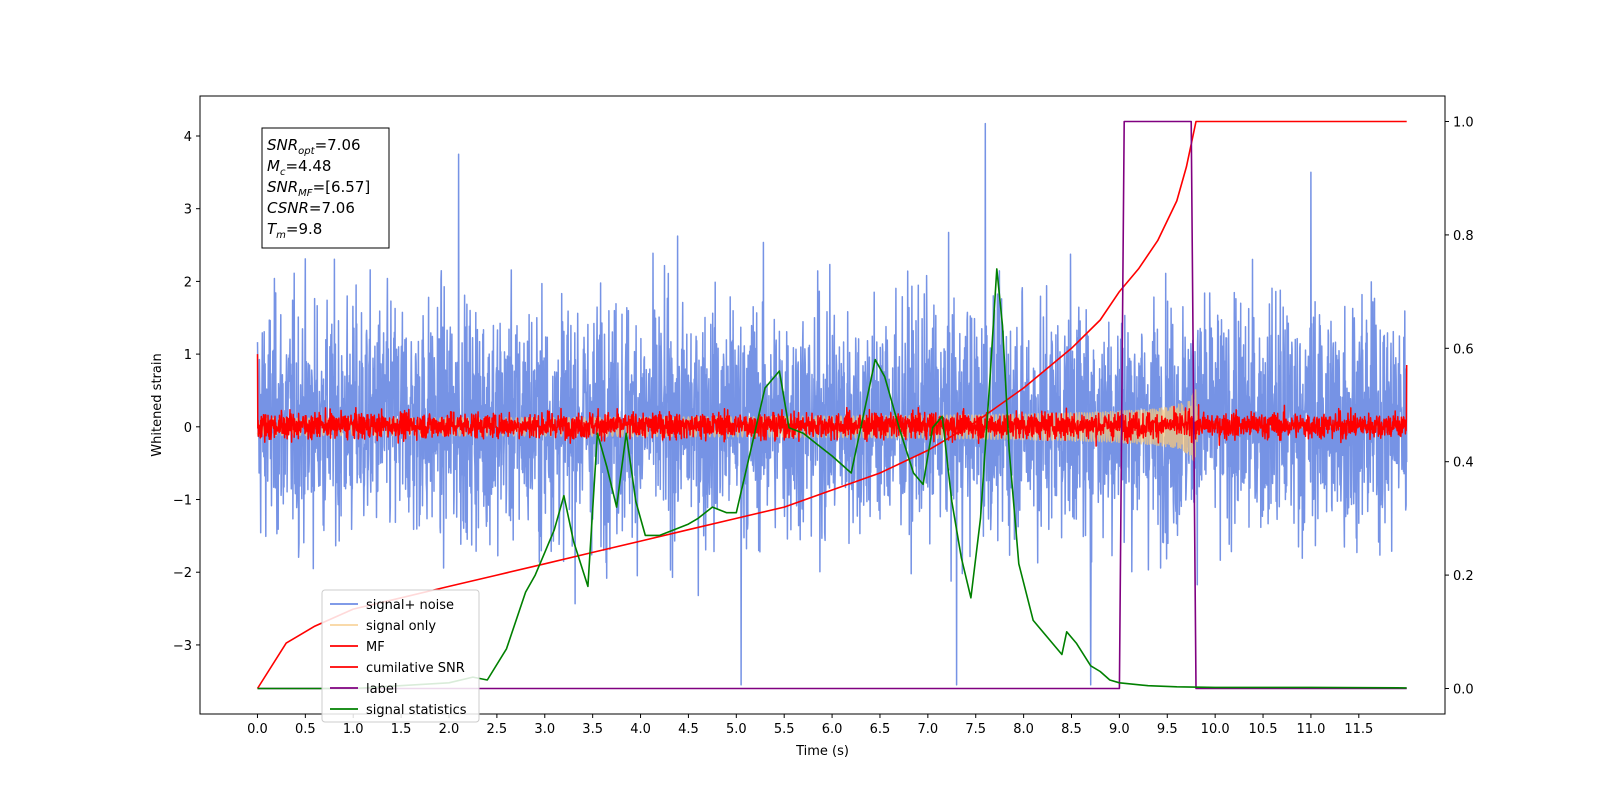 This screenshot has width=1600, height=800. I want to click on x-tick-label: 2.5, so click(497, 729).